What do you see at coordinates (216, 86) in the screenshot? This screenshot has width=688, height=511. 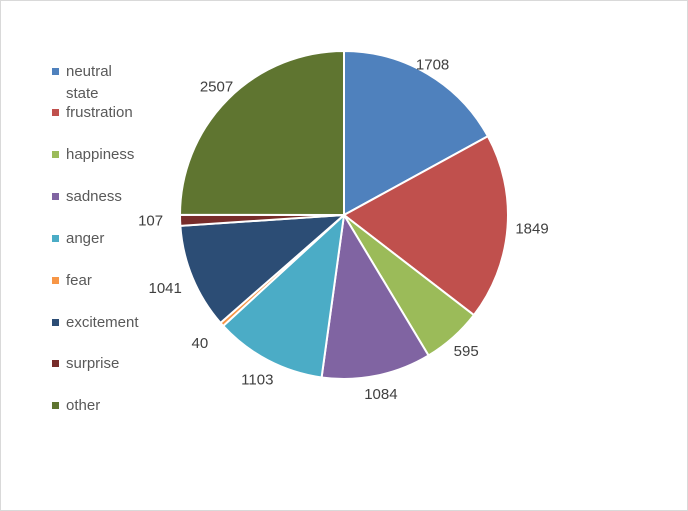 I see `data-label-other: 2507` at bounding box center [216, 86].